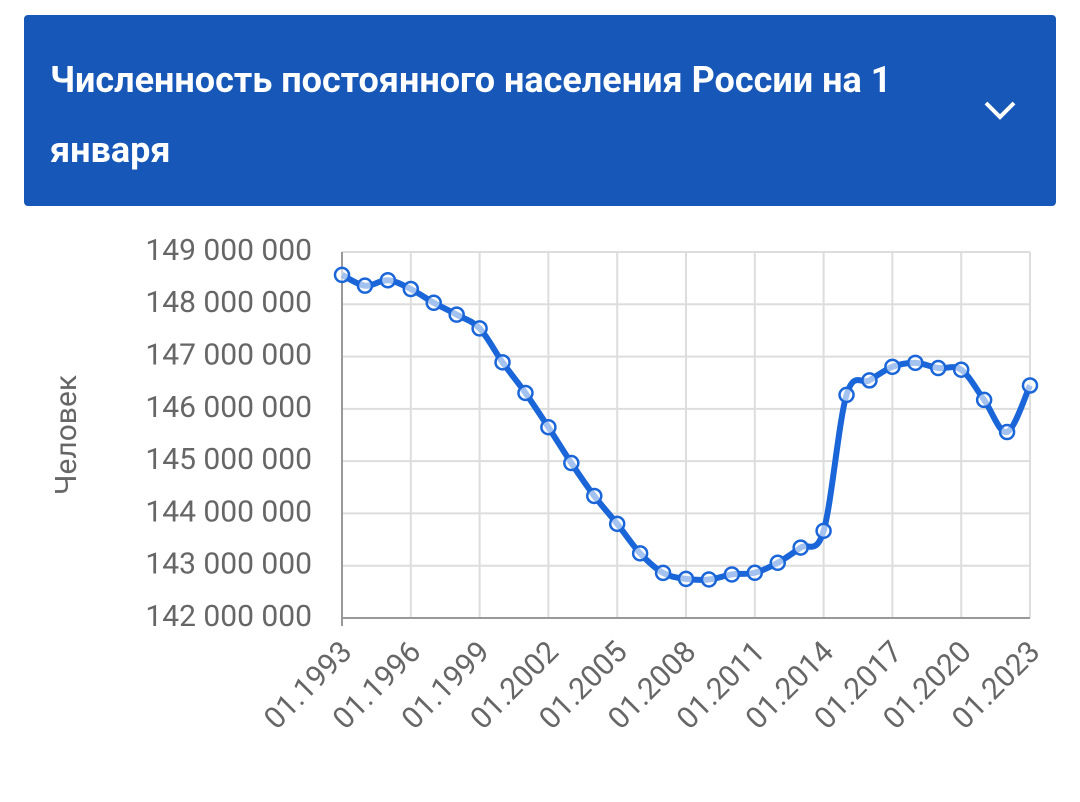  What do you see at coordinates (228, 511) in the screenshot?
I see `y-tick-label: 144 000 000` at bounding box center [228, 511].